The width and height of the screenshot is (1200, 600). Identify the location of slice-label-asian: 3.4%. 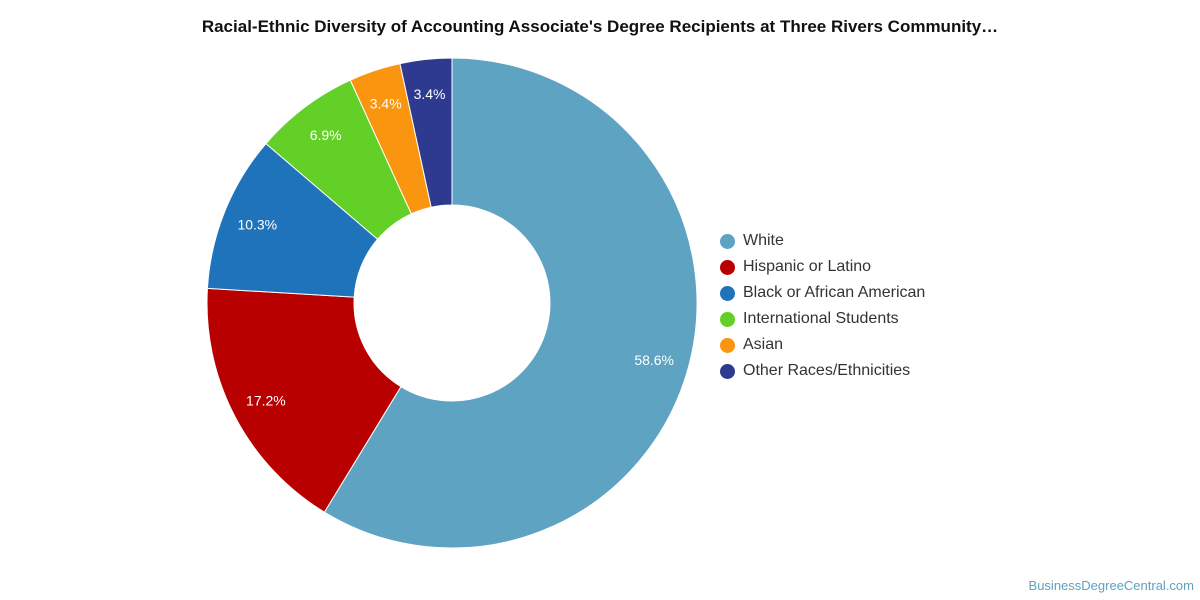
(386, 104).